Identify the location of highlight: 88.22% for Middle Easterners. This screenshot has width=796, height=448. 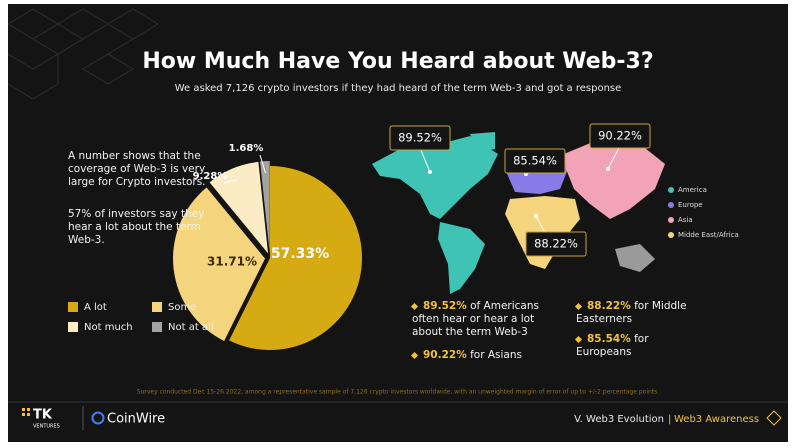
(640, 313).